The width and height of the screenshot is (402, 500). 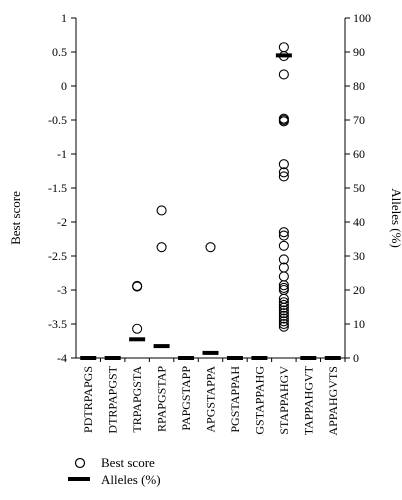 I want to click on category-label: TAPPAHGVT, so click(x=308, y=400).